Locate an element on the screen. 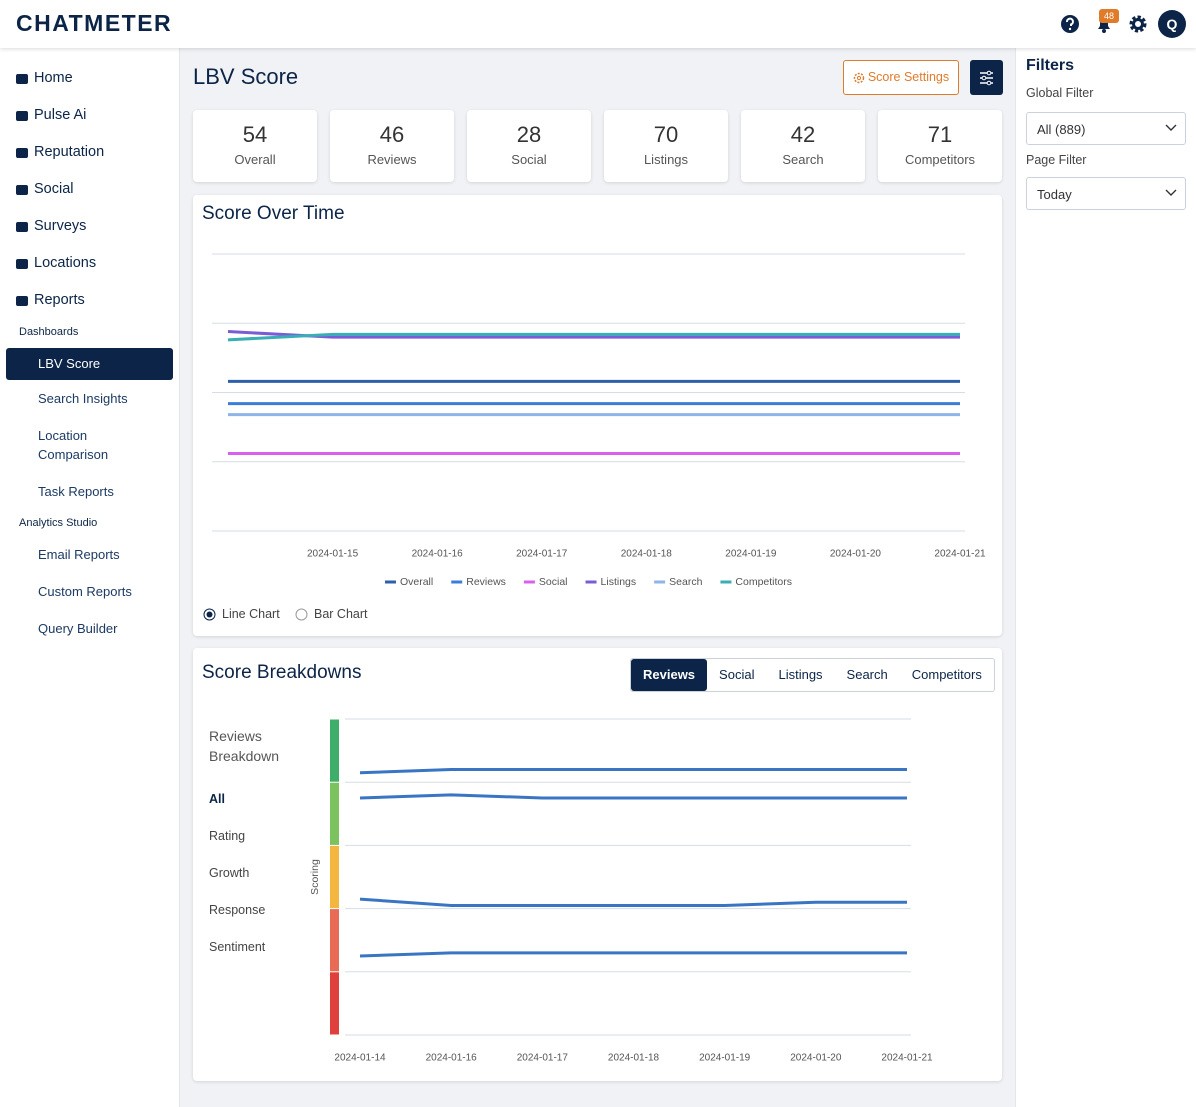  nav-label: Pulse Ai is located at coordinates (60, 115).